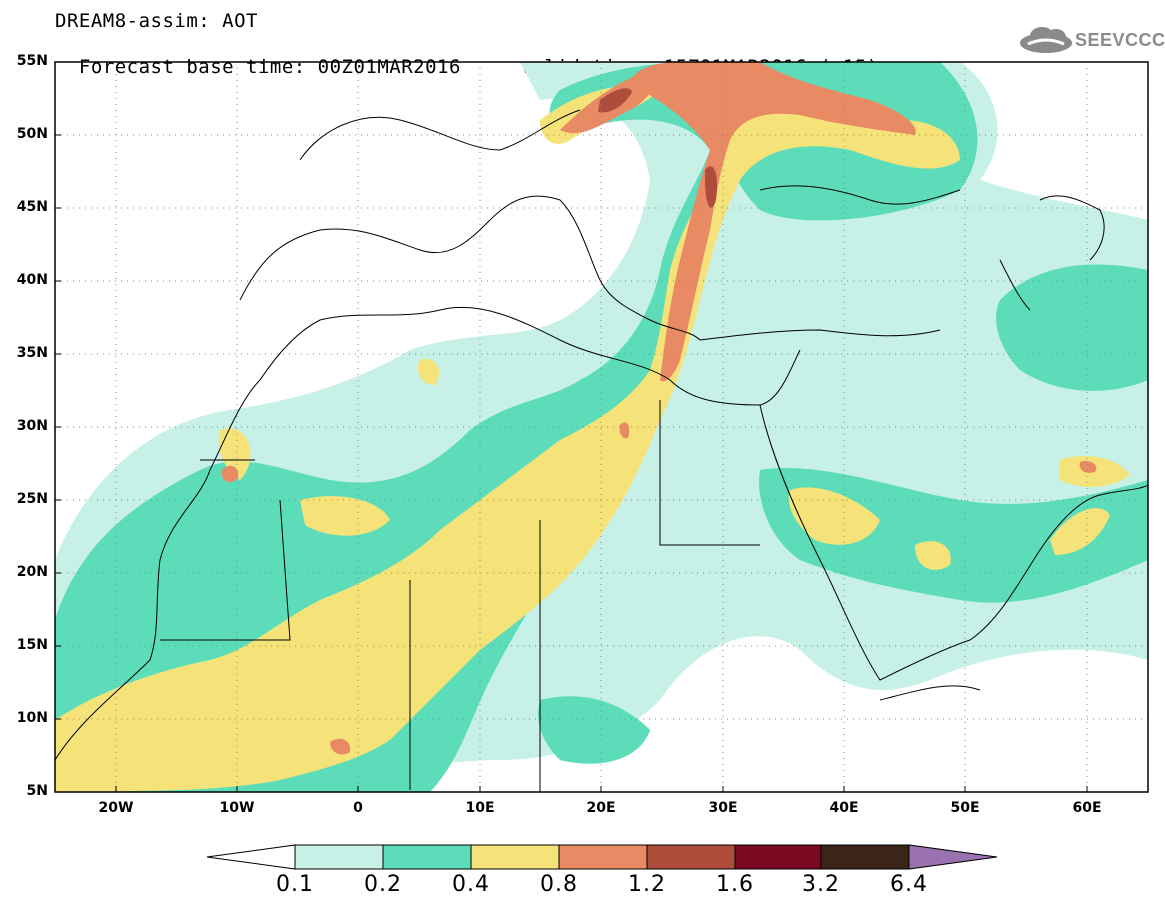 This screenshot has width=1165, height=905. I want to click on colorbar-bin-0.1, so click(339, 857).